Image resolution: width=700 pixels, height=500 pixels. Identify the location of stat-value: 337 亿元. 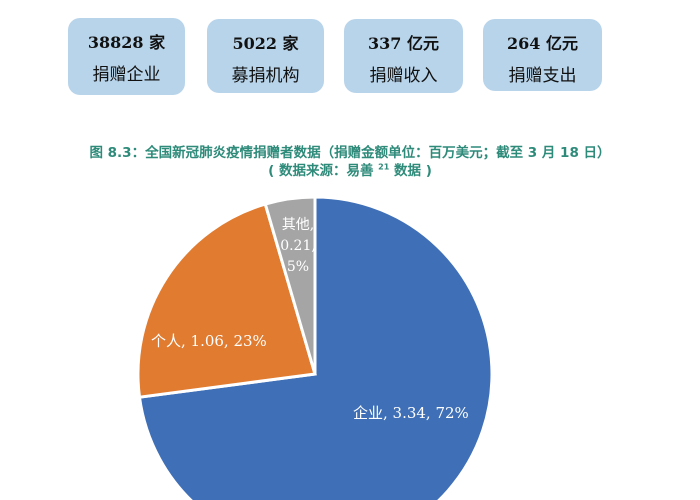
(403, 43).